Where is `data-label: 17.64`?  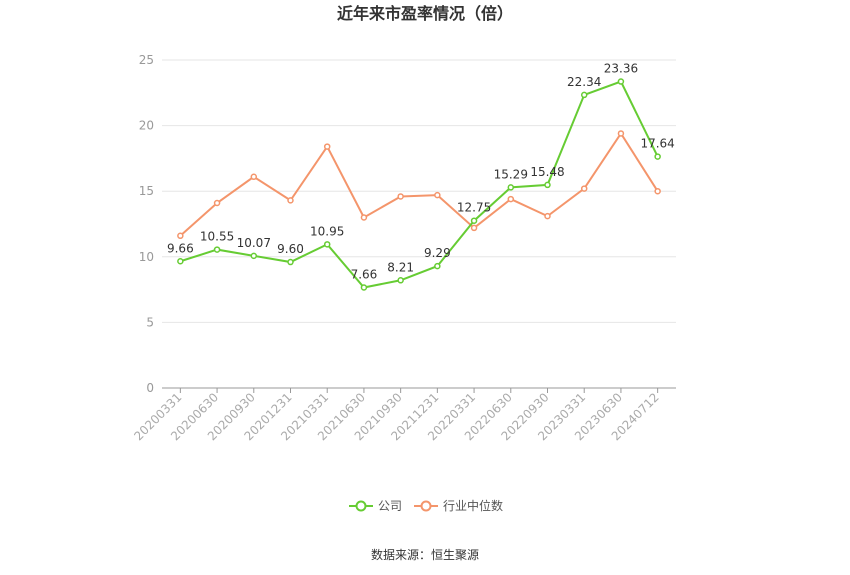
data-label: 17.64 is located at coordinates (657, 144).